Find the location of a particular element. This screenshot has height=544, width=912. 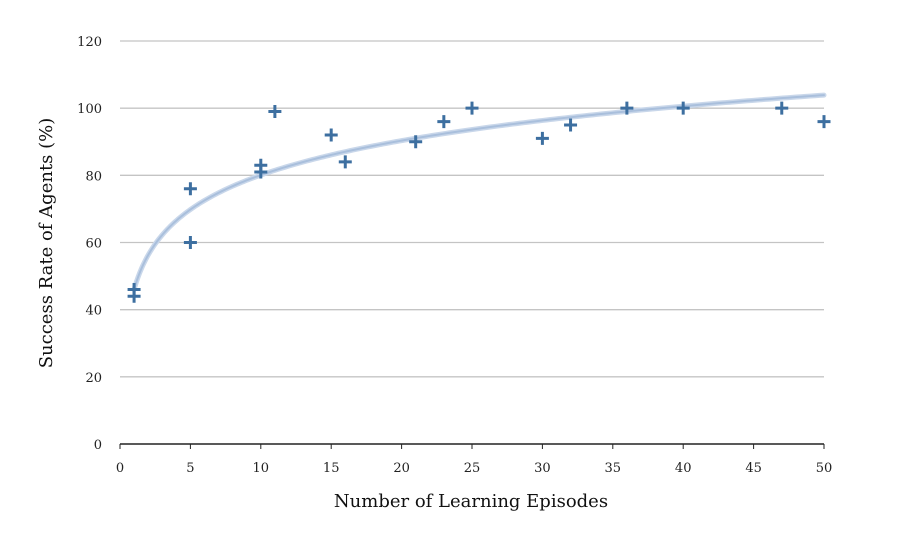

x-tick-label: 30 is located at coordinates (542, 468).